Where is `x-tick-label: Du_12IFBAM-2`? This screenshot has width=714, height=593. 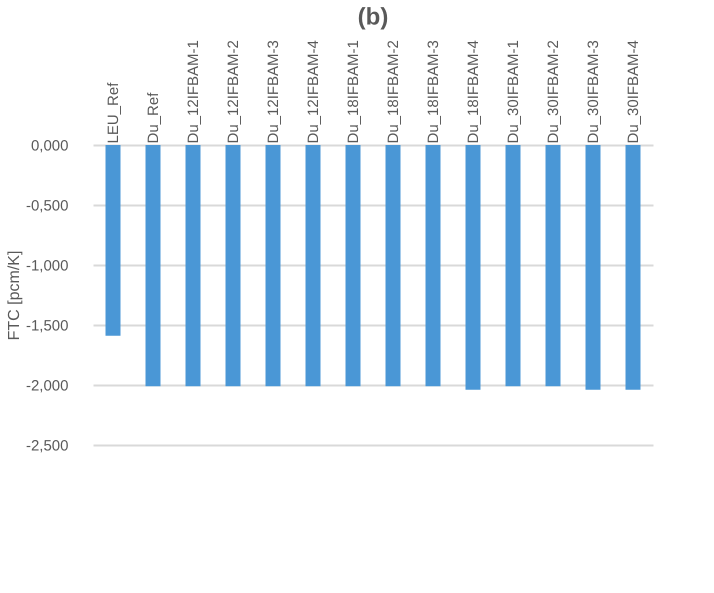 x-tick-label: Du_12IFBAM-2 is located at coordinates (233, 92).